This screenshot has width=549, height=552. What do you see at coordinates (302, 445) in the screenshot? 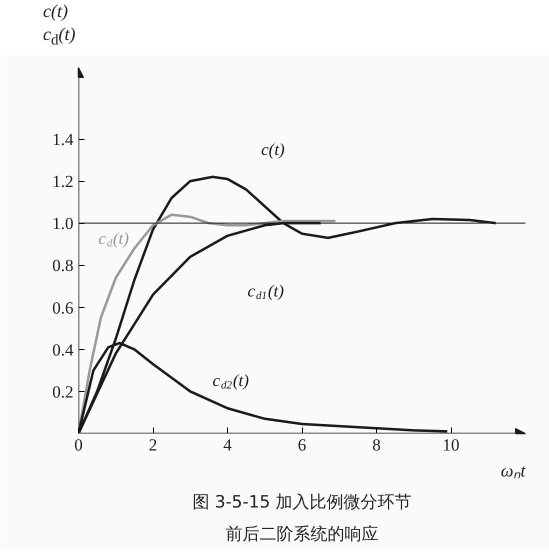
I see `x-tick-label: 6` at bounding box center [302, 445].